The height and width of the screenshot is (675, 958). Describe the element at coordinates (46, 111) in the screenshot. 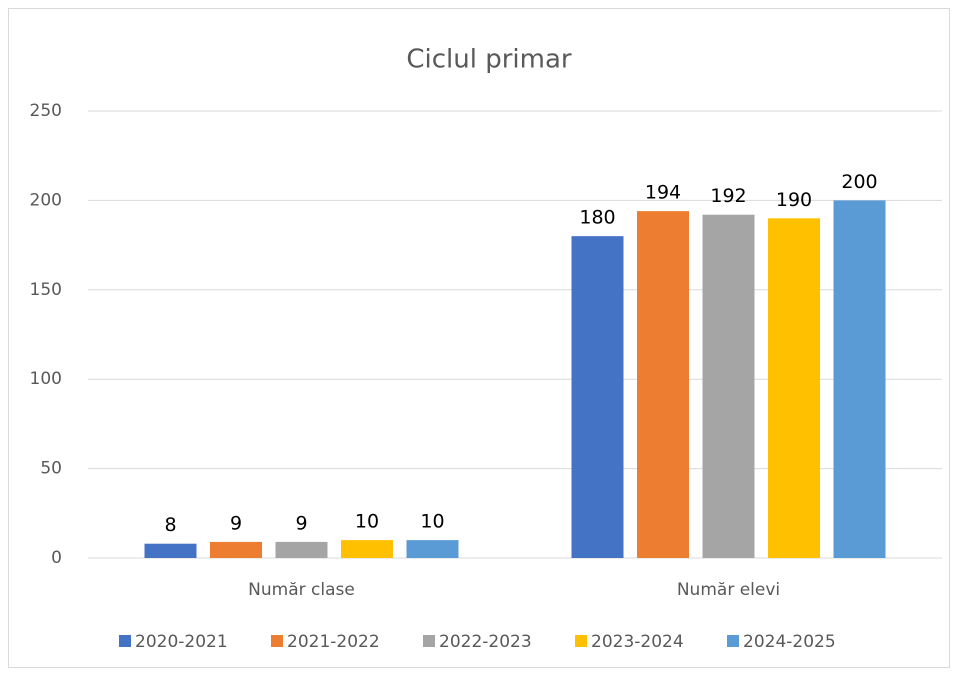

I see `y-tick-label: 250` at that location.